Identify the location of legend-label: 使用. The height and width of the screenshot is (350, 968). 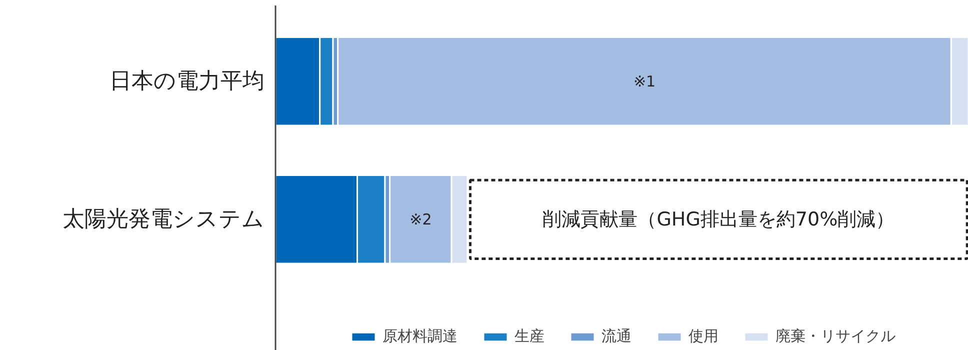
(703, 336).